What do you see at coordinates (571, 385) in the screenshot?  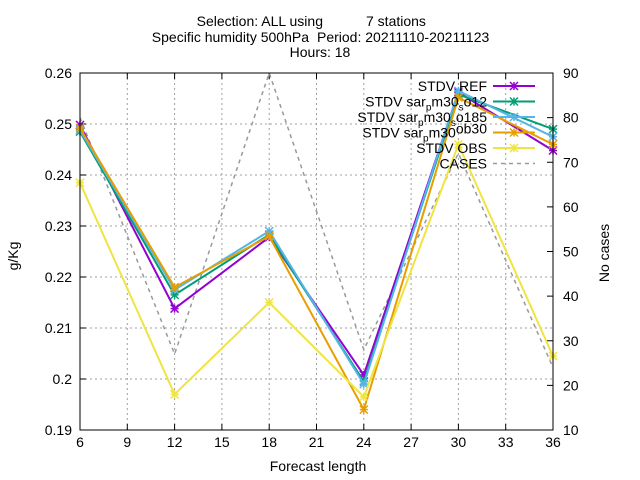 I see `y2-tick-label: 20` at bounding box center [571, 385].